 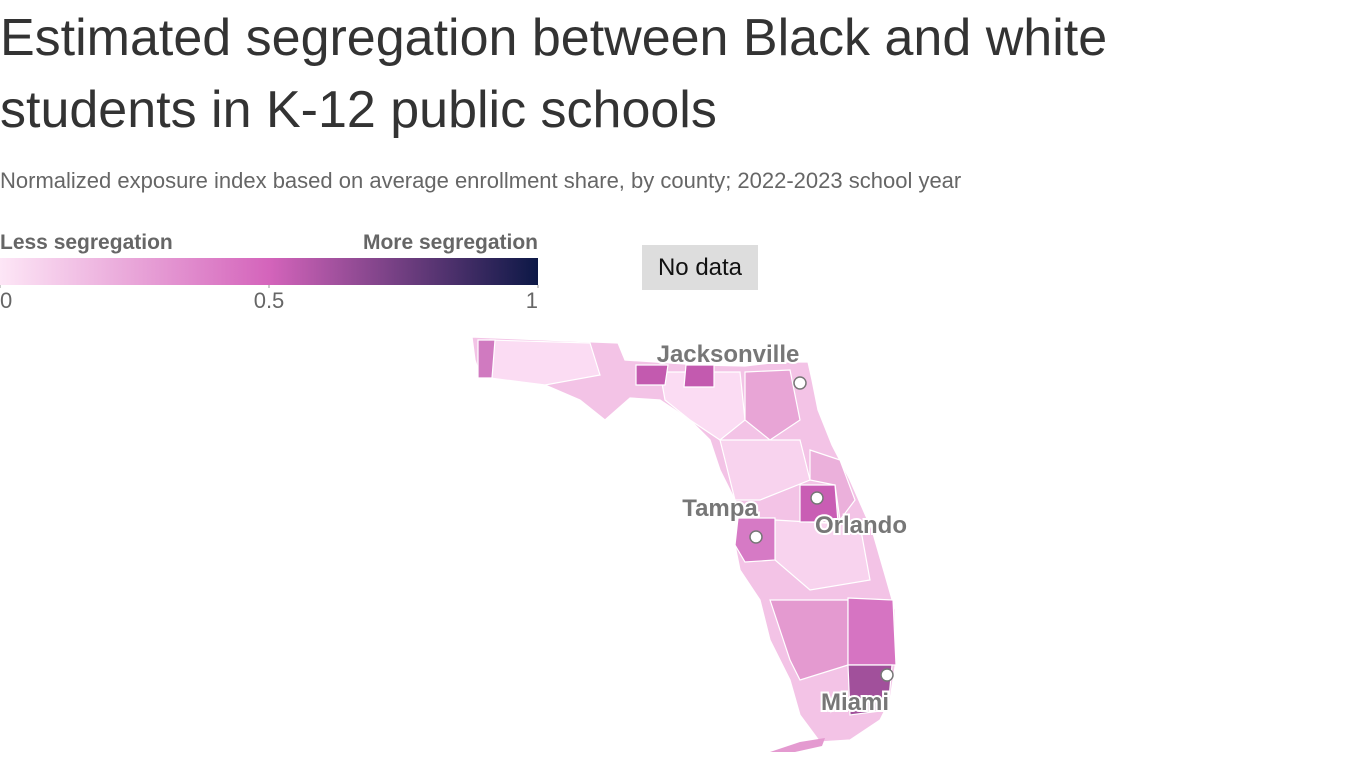 I want to click on city-label: Orlando, so click(x=861, y=525).